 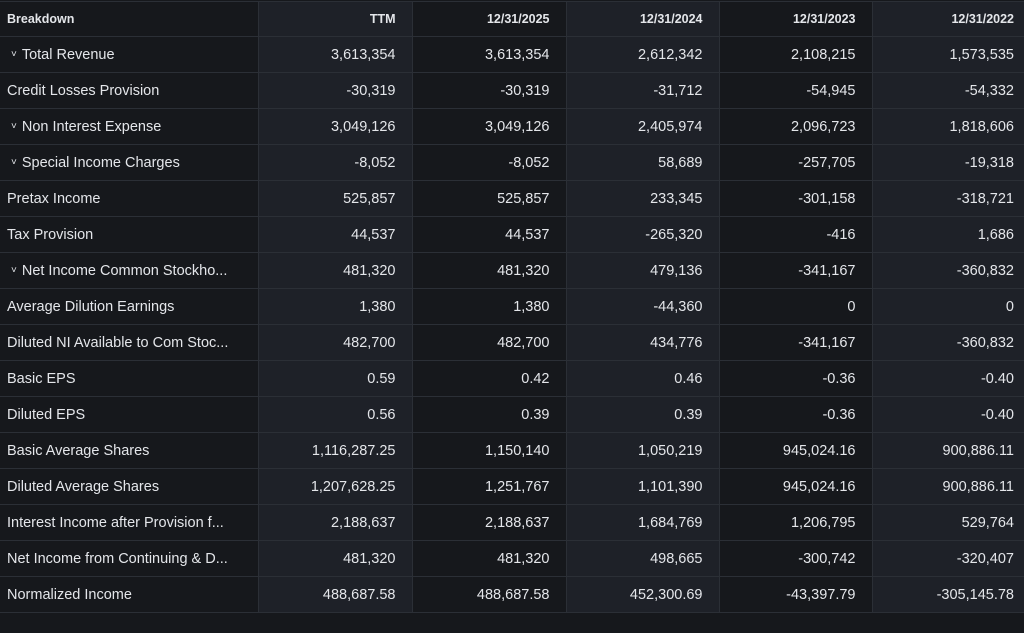 I want to click on row-label-cell: ˅ Non Interest Expense, so click(x=129, y=126).